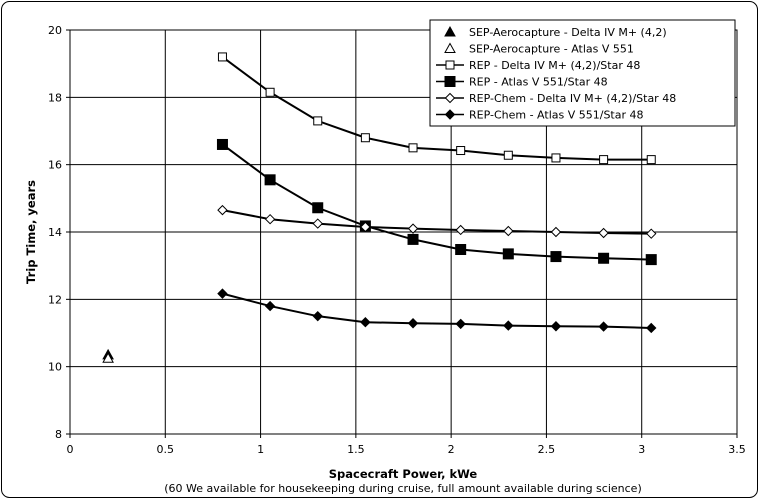 This screenshot has width=759, height=503. I want to click on x-tick-label: 1, so click(260, 449).